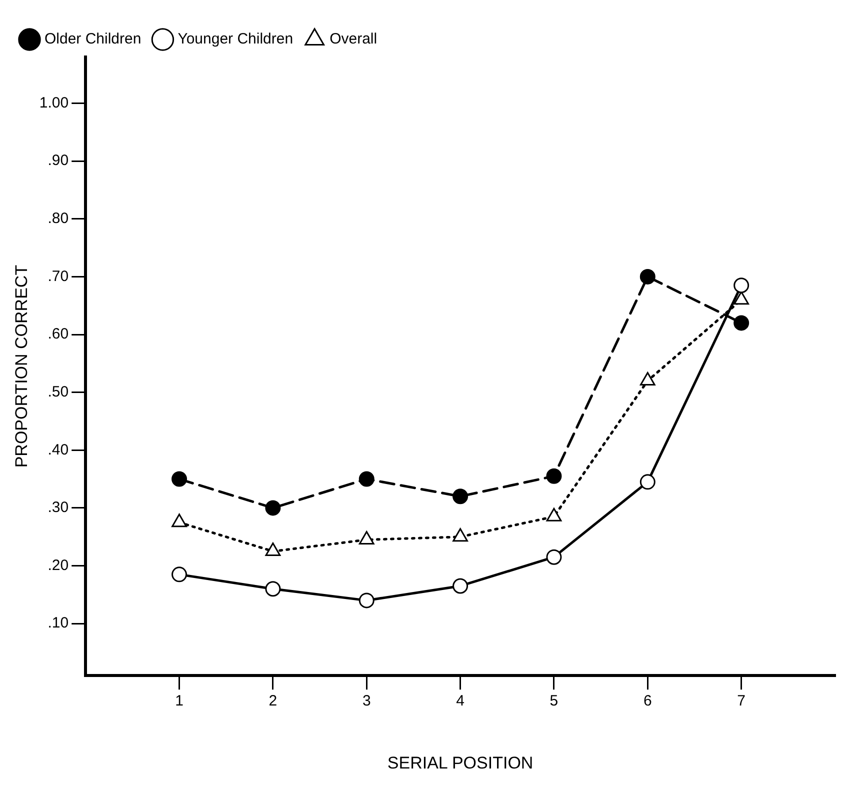 This screenshot has width=853, height=788. What do you see at coordinates (58, 565) in the screenshot?
I see `y-tick-label: .20` at bounding box center [58, 565].